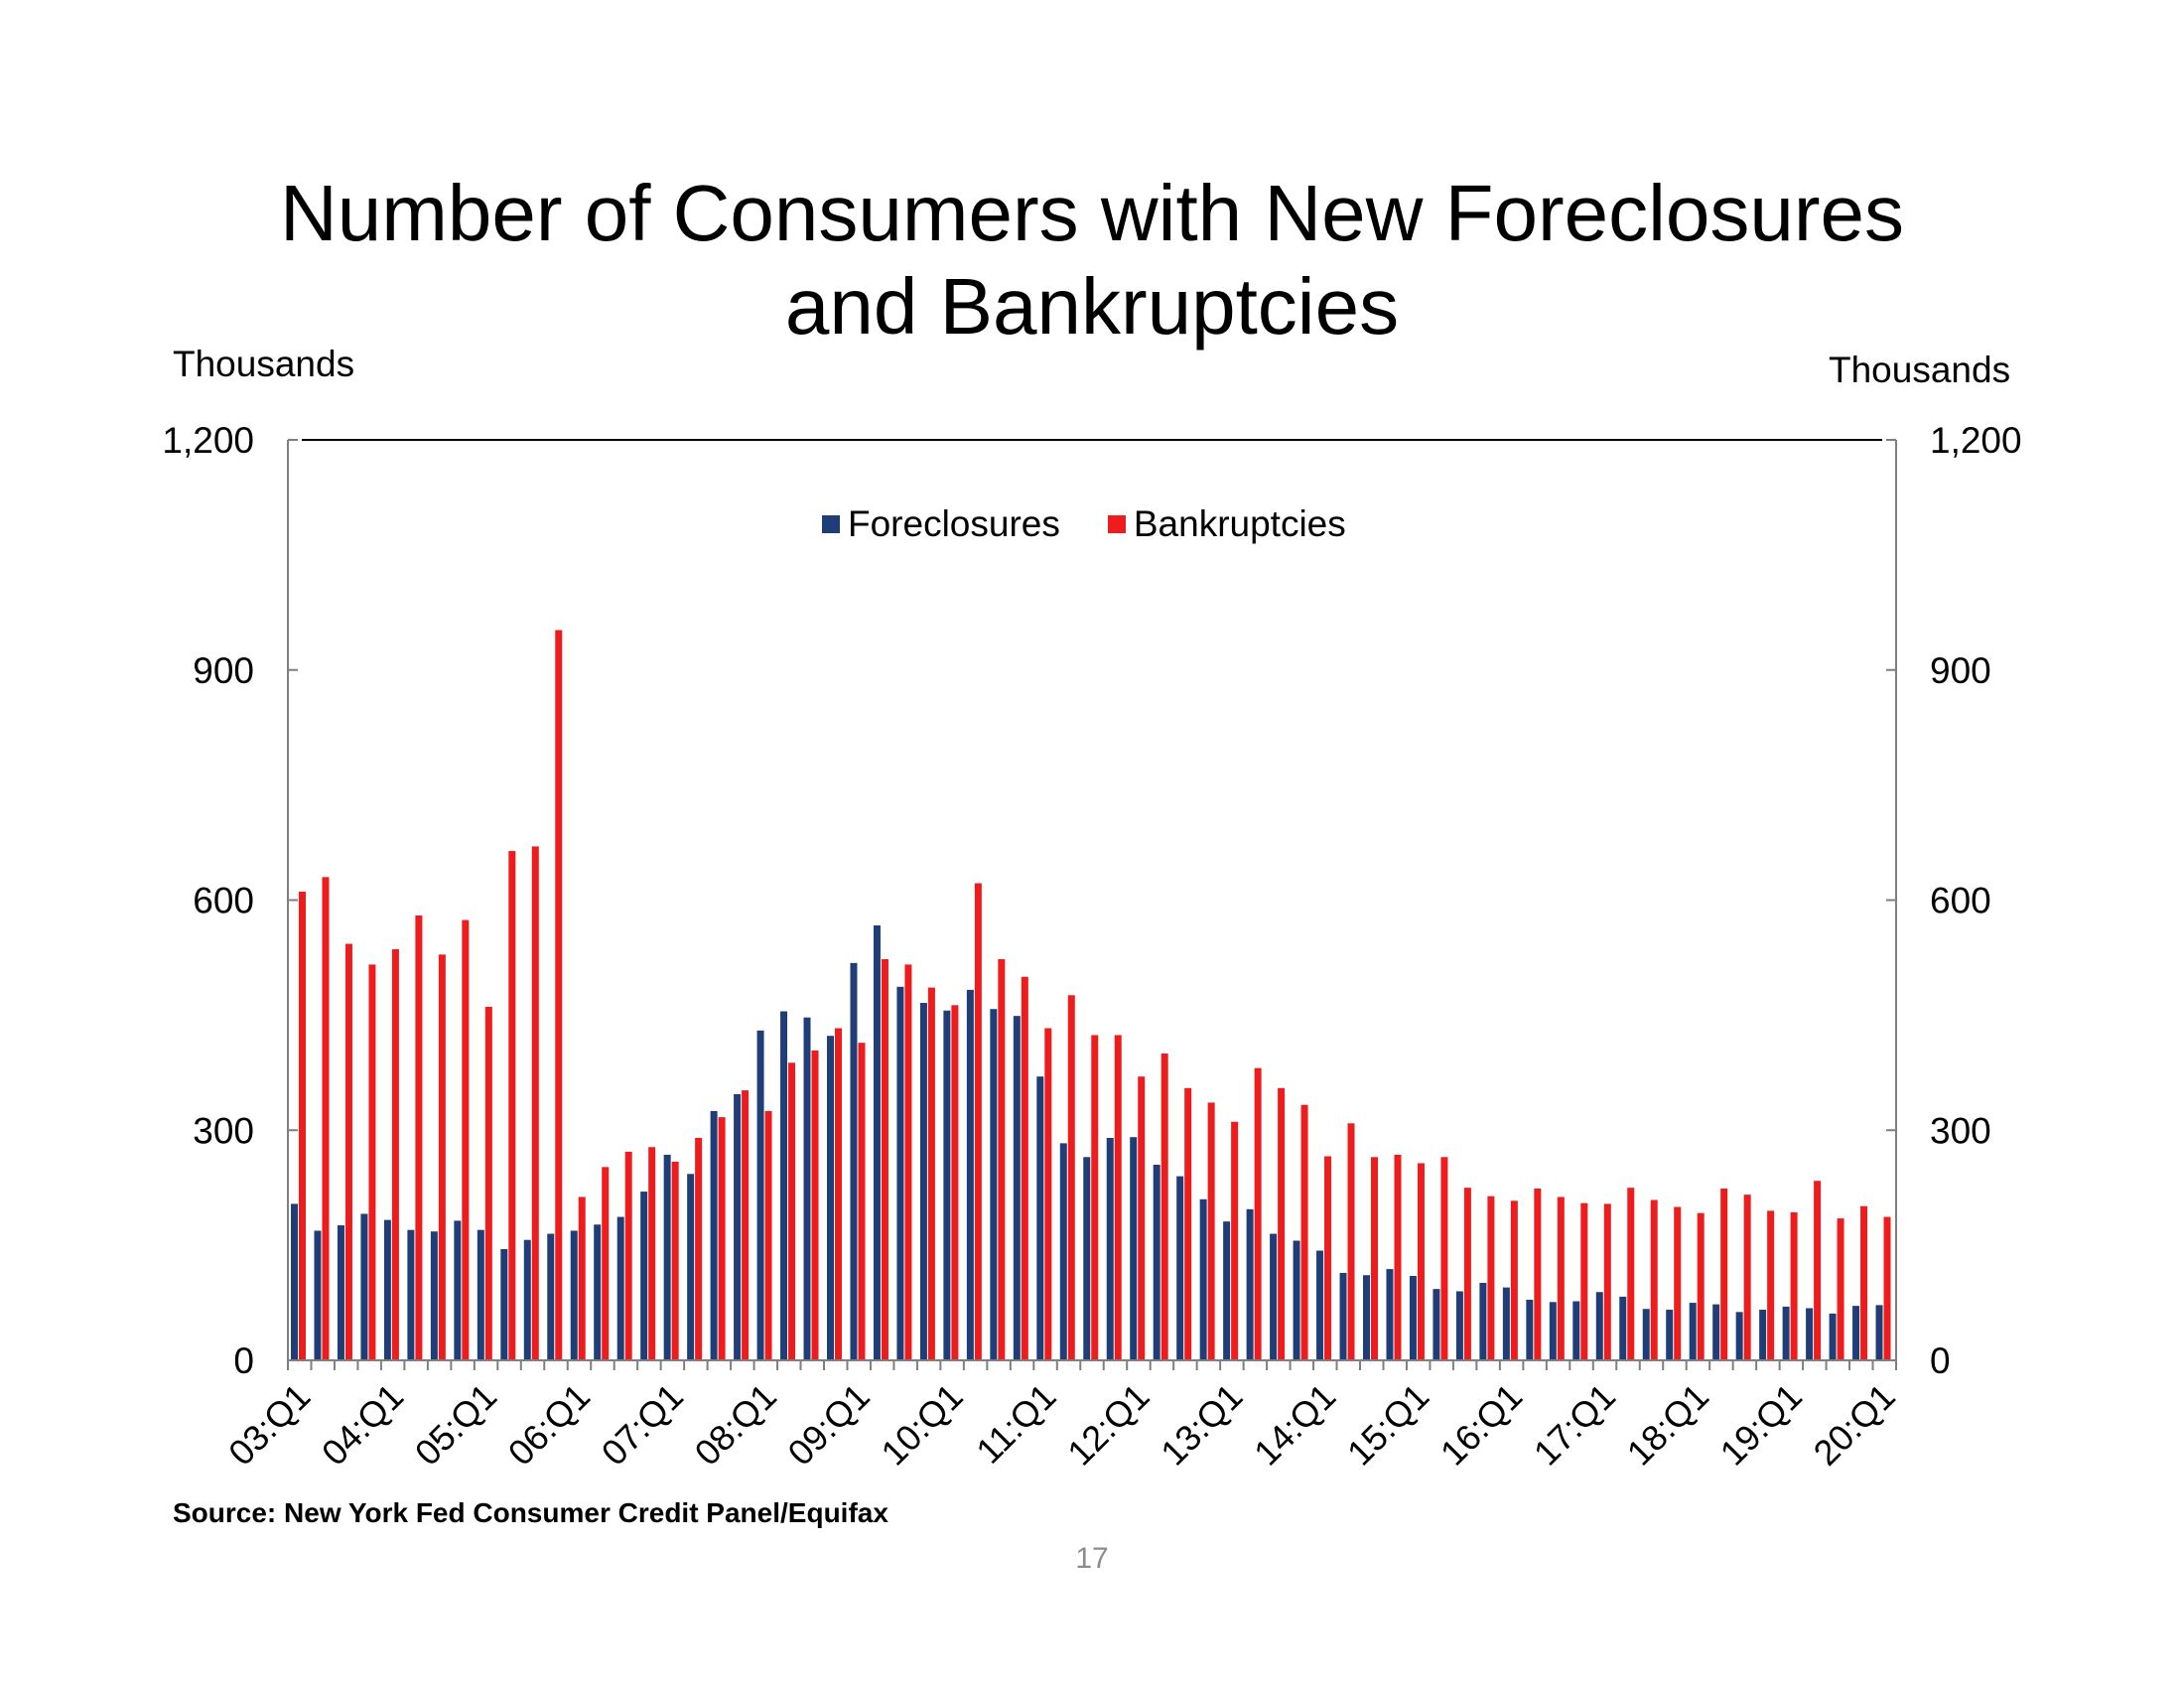  I want to click on x-tick-label: 07:Q1, so click(642, 1424).